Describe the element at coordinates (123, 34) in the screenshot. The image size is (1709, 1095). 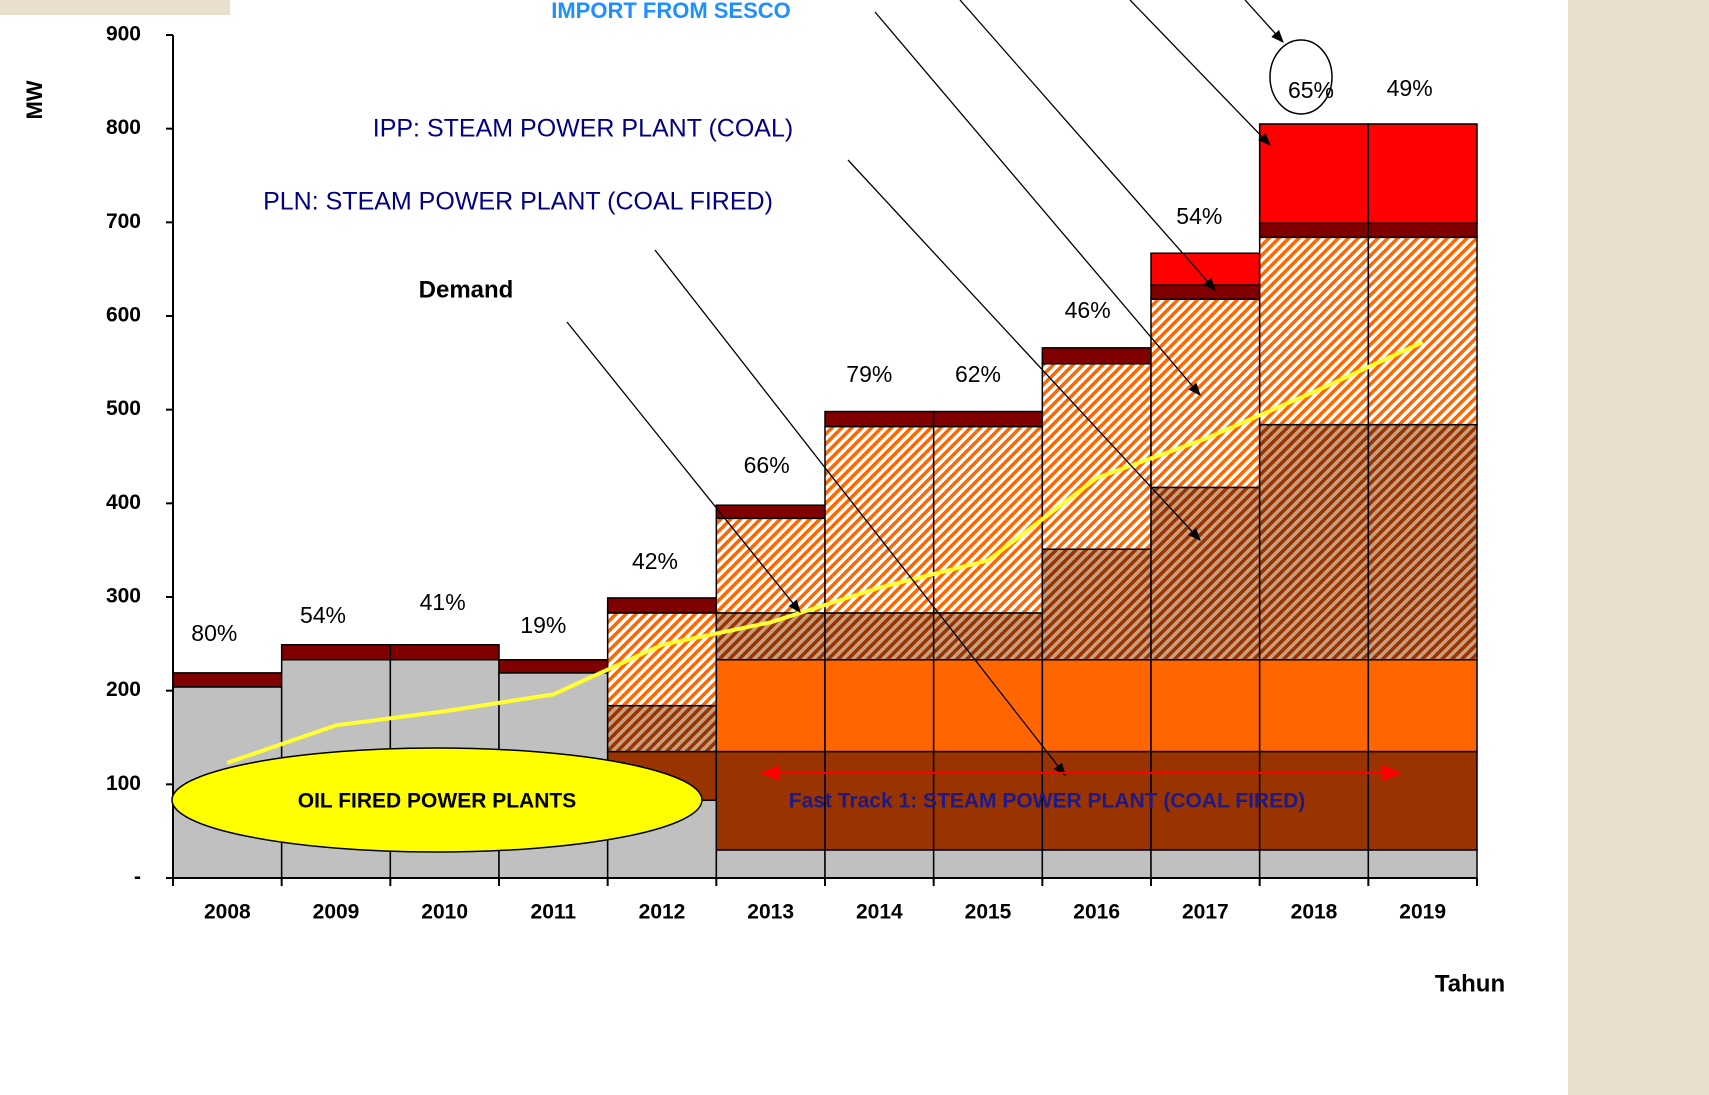
I see `y-tick-label: 900` at that location.